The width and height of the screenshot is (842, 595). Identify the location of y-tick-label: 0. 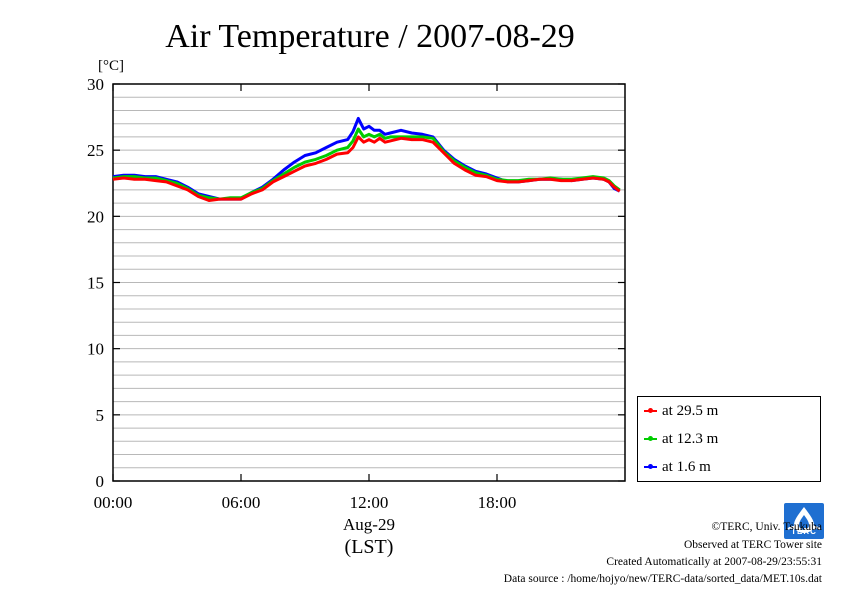
(100, 481).